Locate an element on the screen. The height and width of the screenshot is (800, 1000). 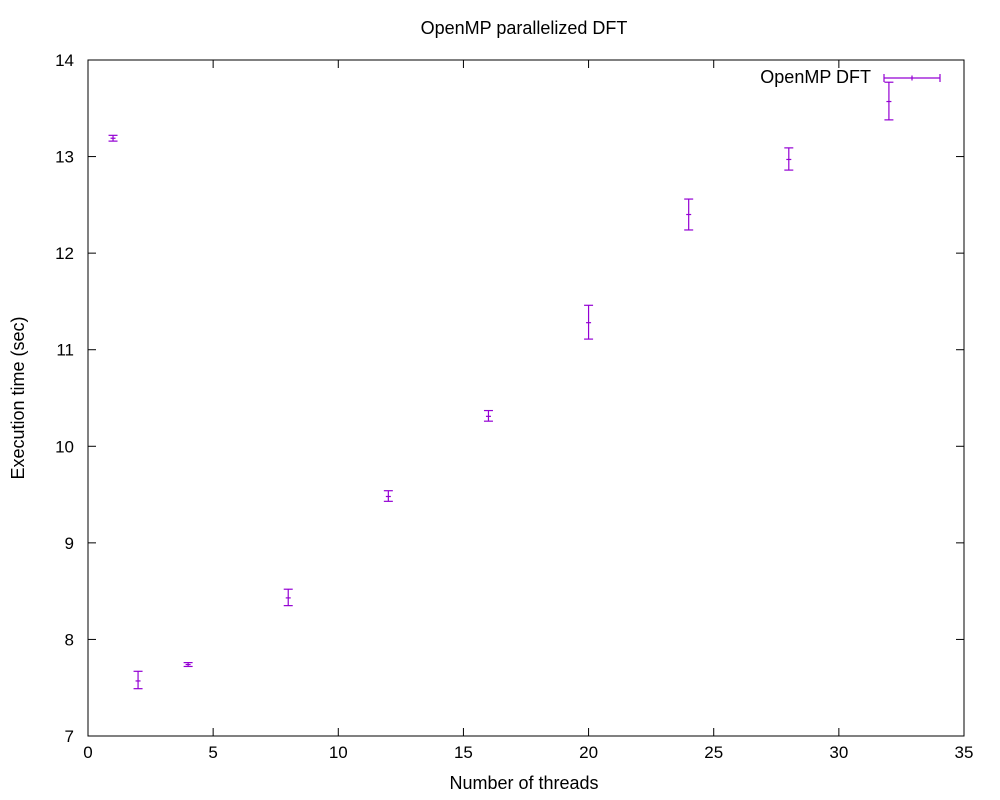
x-tick-label: 30 is located at coordinates (838, 752).